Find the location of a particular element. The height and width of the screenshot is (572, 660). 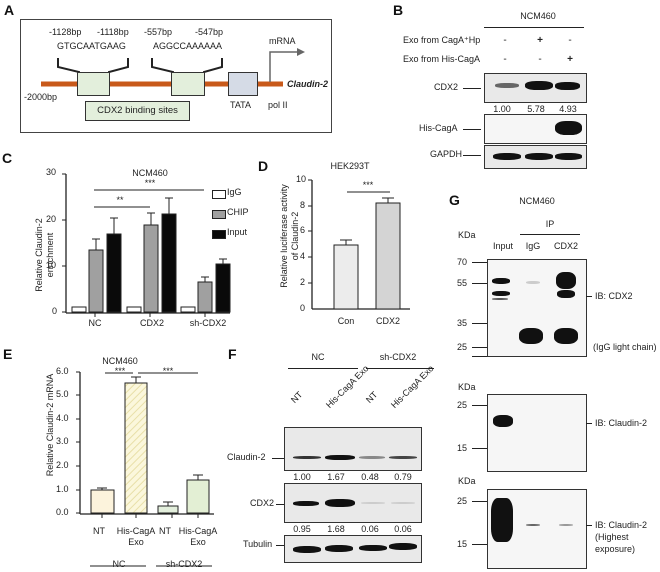

tata-box is located at coordinates (243, 84).